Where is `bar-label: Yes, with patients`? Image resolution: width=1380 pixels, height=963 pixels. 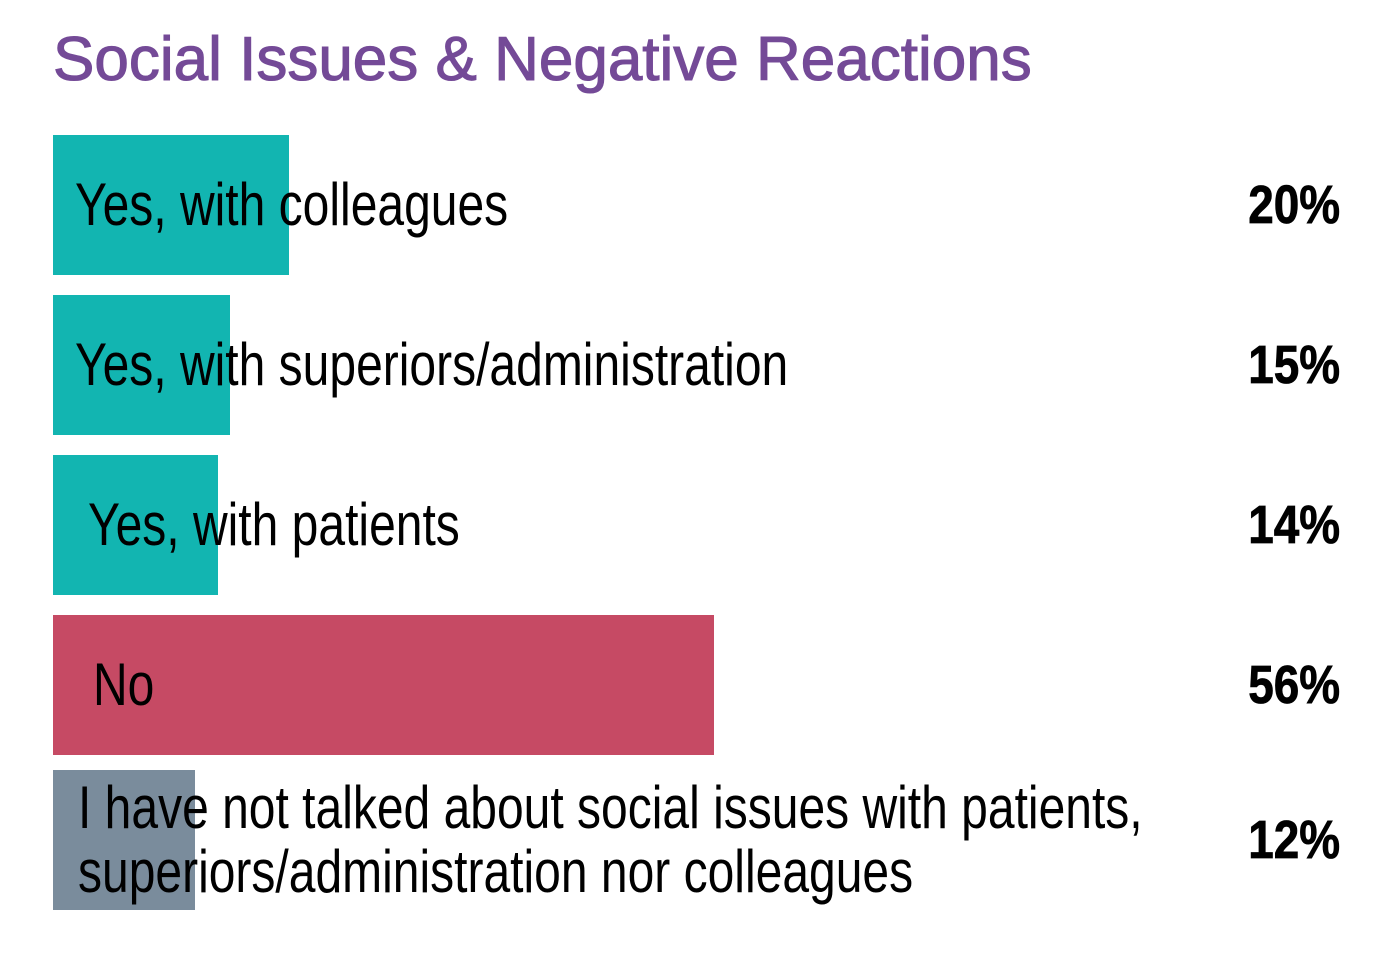
bar-label: Yes, with patients is located at coordinates (274, 525).